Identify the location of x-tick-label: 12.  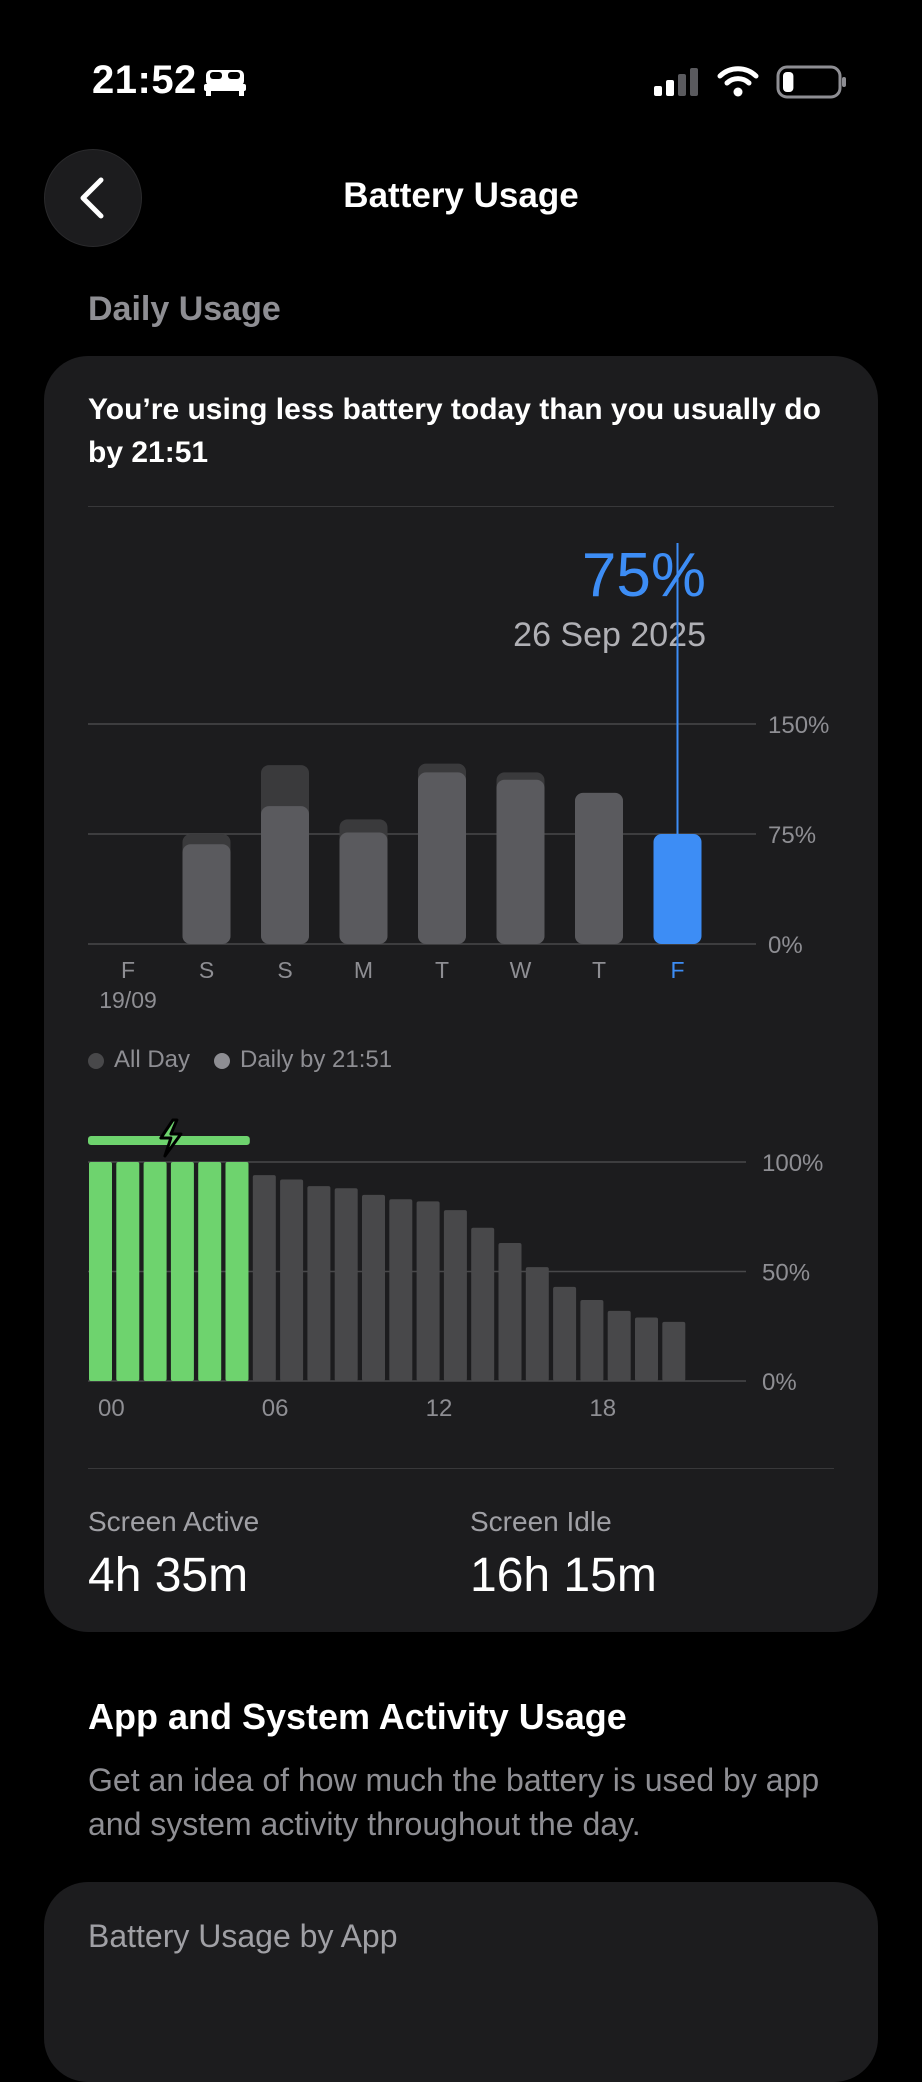
(439, 1407).